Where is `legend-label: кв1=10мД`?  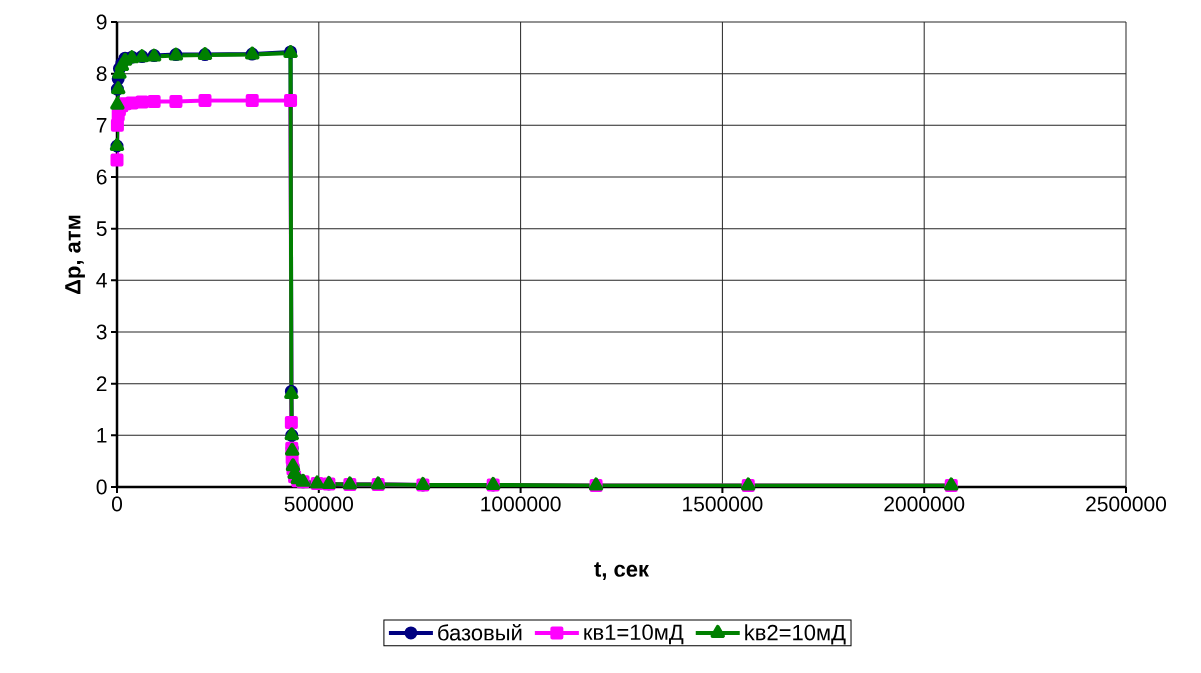 legend-label: кв1=10мД is located at coordinates (634, 634).